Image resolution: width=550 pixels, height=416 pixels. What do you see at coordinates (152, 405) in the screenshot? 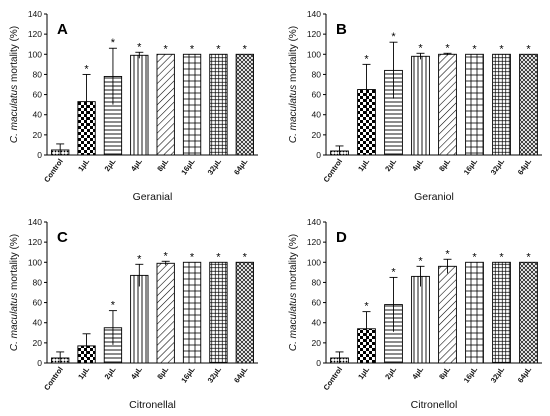
I see `x-axis-label: Citronellal` at bounding box center [152, 405].